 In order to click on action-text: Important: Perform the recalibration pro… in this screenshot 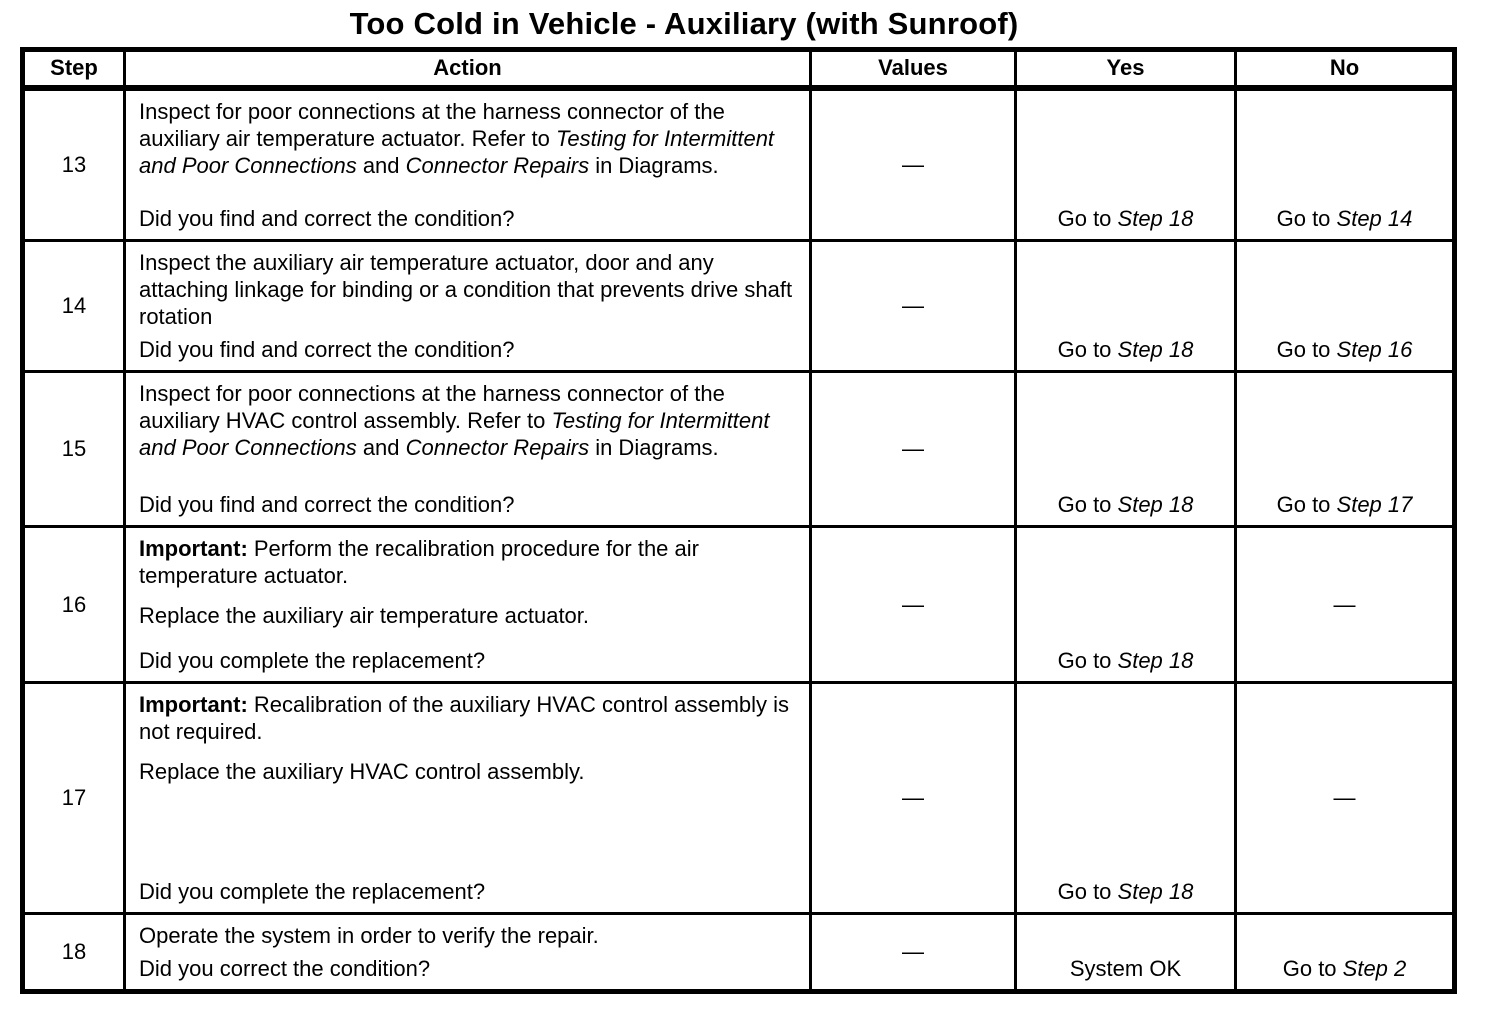, I will do `click(419, 562)`.